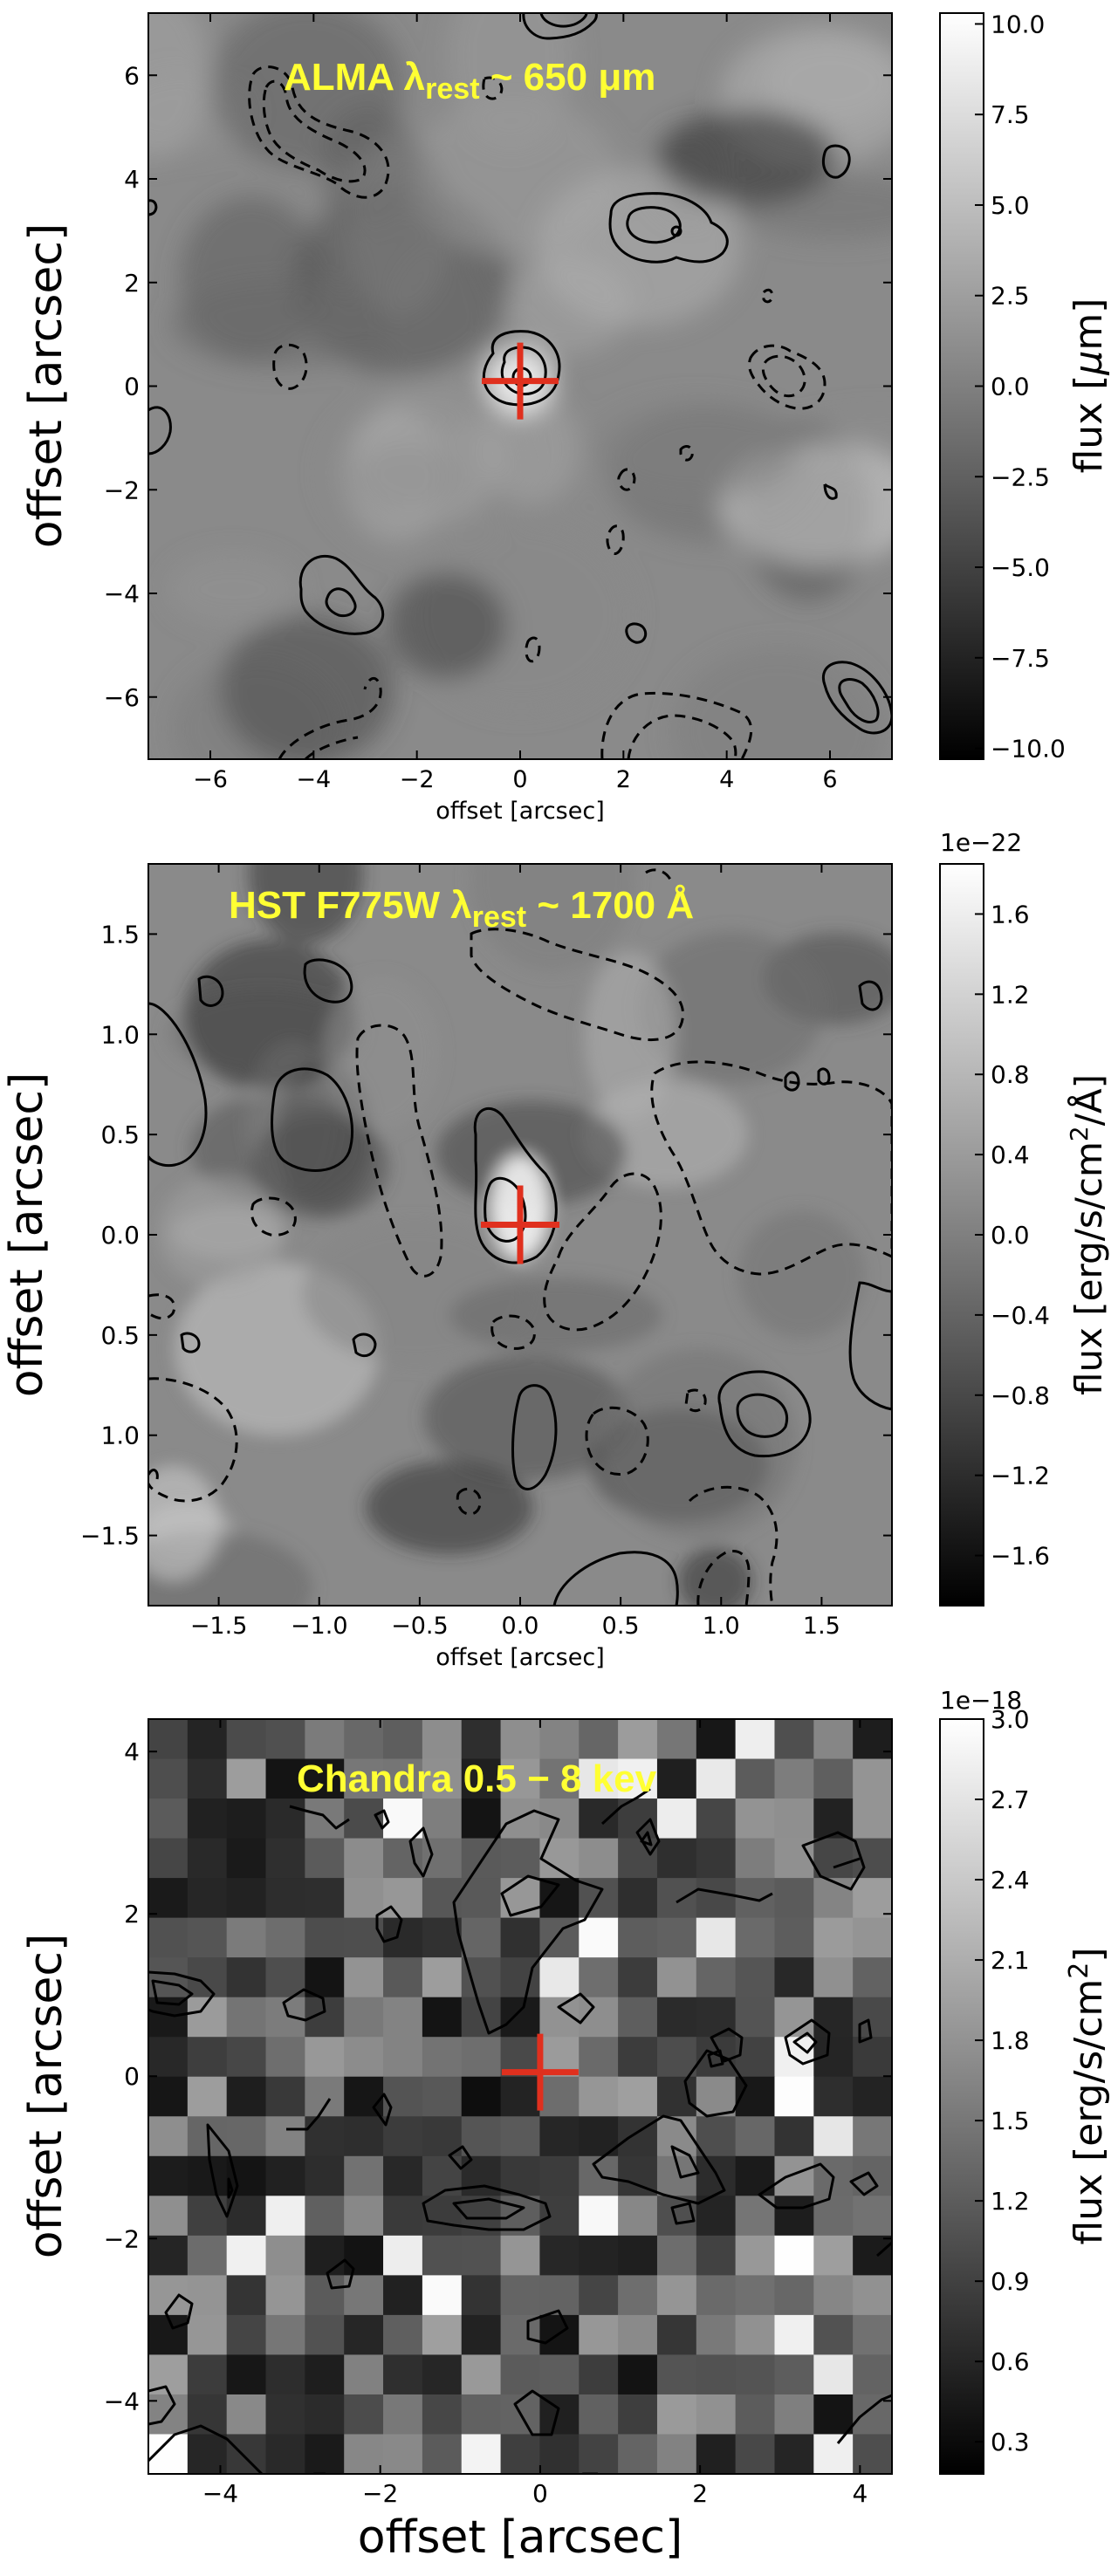 Image resolution: width=1118 pixels, height=2576 pixels. What do you see at coordinates (132, 1915) in the screenshot?
I see `chandra-ytick-label: 2` at bounding box center [132, 1915].